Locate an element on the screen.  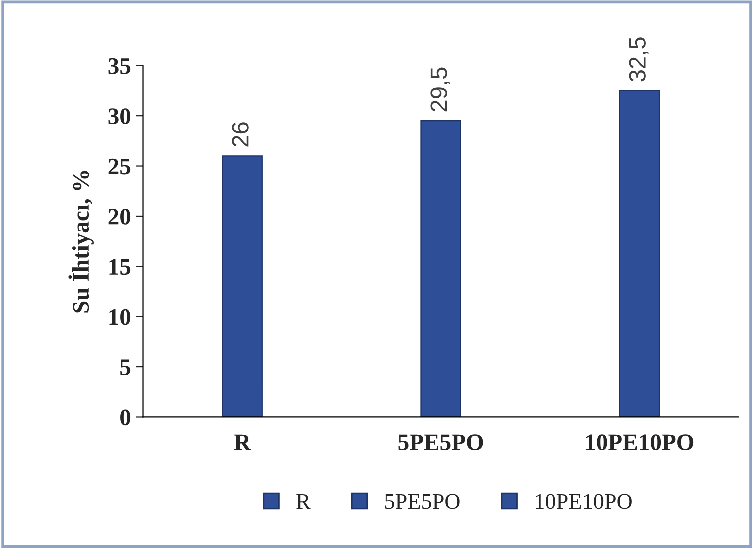
y-tick-label: 5 is located at coordinates (125, 368).